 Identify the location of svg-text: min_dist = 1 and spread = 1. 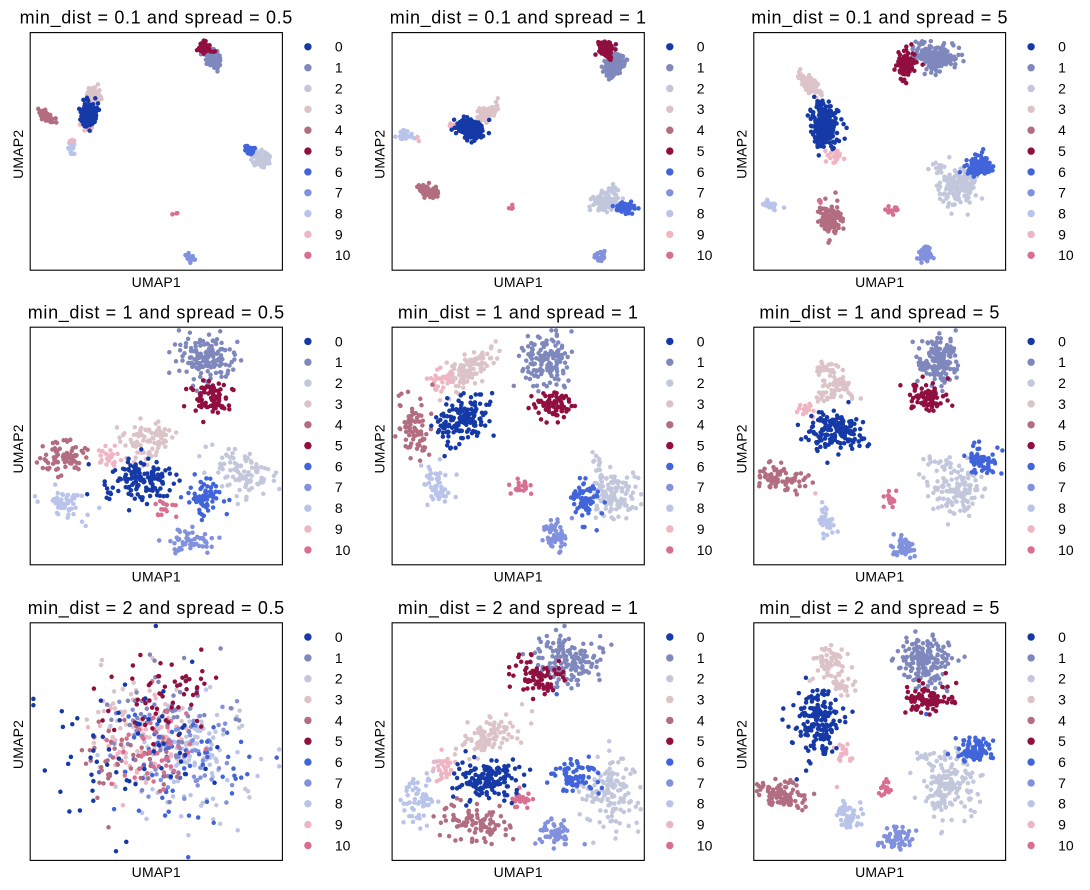
(518, 312).